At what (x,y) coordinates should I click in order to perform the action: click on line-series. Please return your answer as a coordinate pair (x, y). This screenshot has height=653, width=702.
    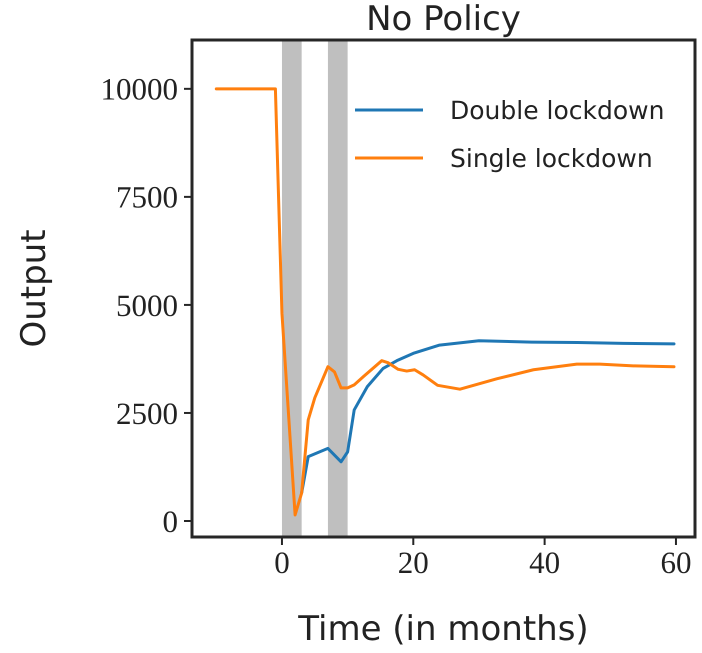
    Looking at the image, I should click on (488, 416).